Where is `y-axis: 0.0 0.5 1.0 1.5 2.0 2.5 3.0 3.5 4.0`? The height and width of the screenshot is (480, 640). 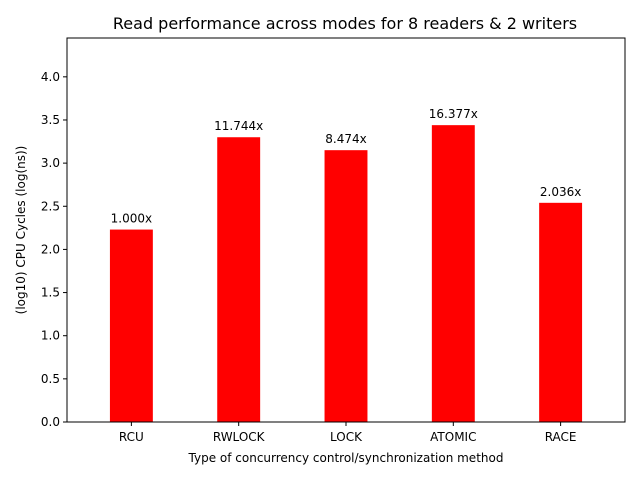 y-axis: 0.0 0.5 1.0 1.5 2.0 2.5 3.0 3.5 4.0 is located at coordinates (54, 249).